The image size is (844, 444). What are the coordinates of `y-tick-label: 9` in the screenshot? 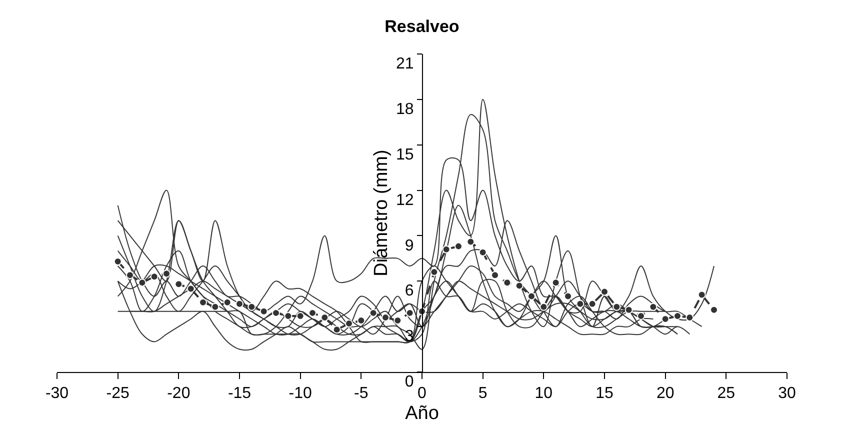 It's located at (409, 245).